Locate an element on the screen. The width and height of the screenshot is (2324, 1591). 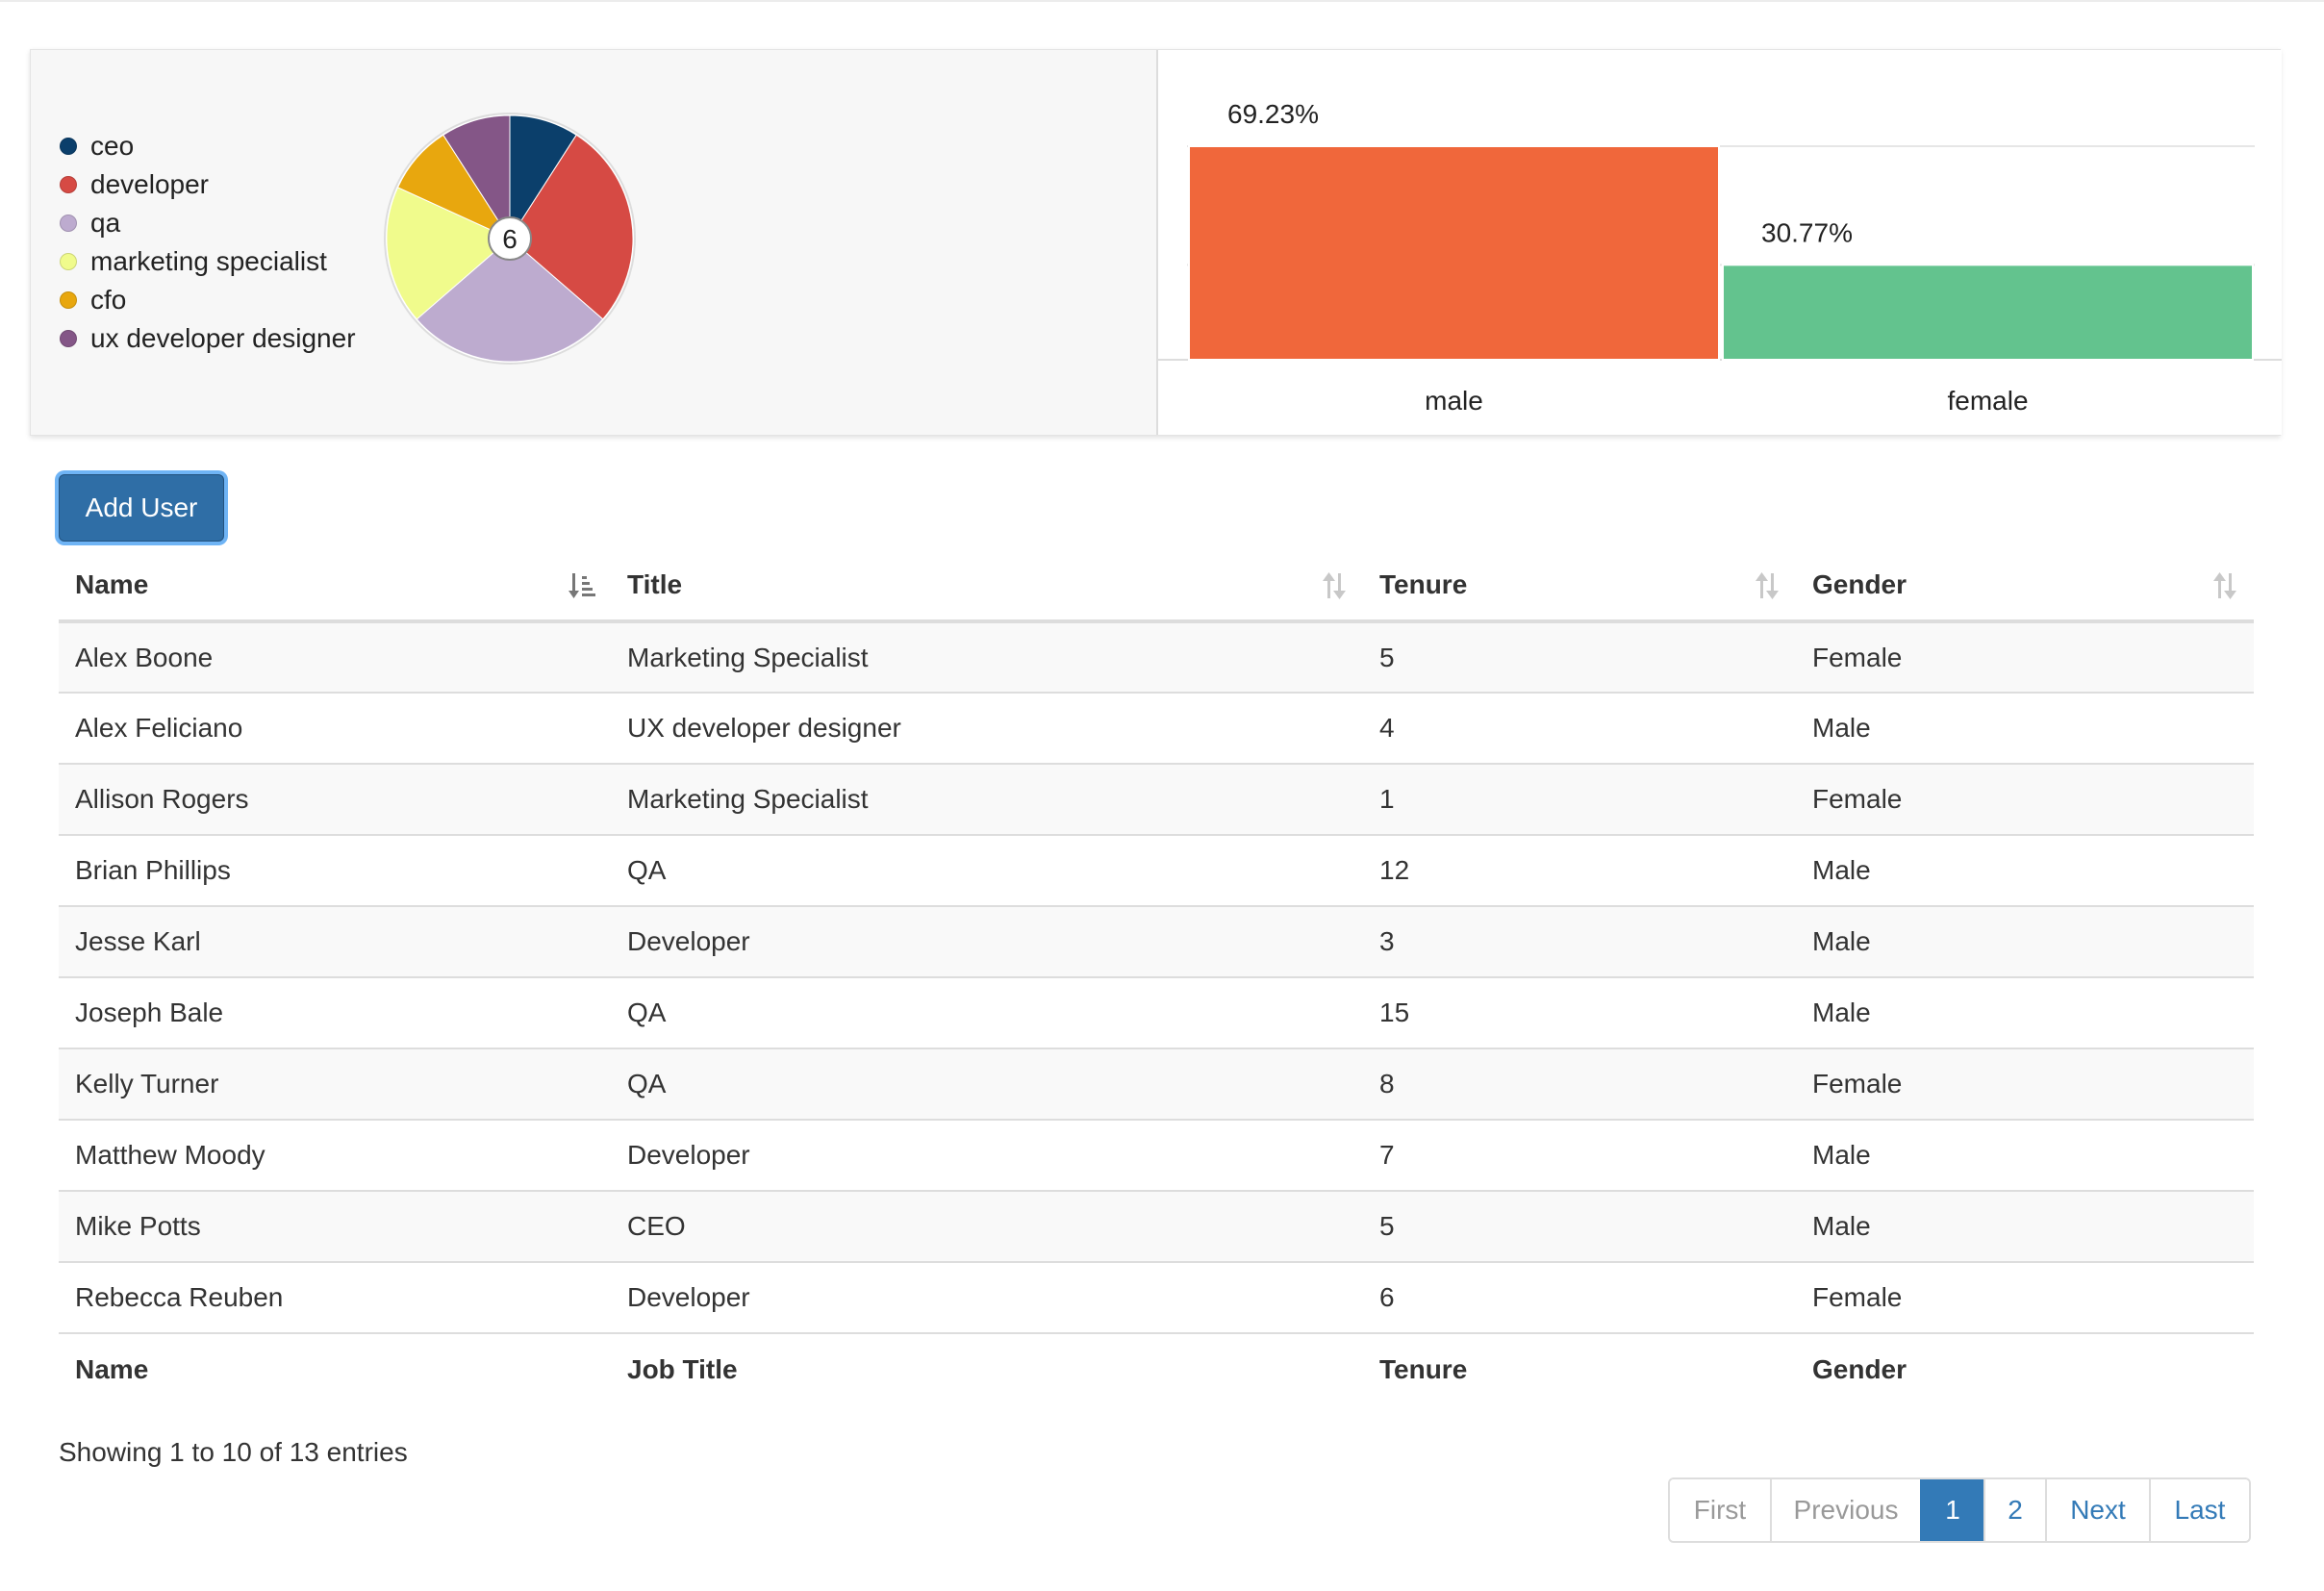
table-header-row: Name Title is located at coordinates (1156, 586).